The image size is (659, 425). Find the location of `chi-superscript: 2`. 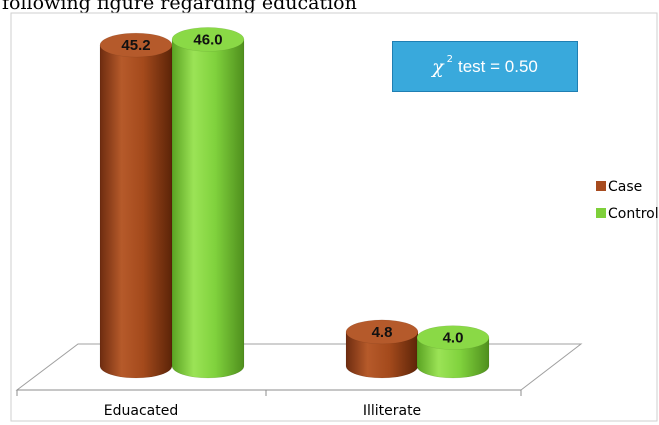

chi-superscript: 2 is located at coordinates (449, 59).